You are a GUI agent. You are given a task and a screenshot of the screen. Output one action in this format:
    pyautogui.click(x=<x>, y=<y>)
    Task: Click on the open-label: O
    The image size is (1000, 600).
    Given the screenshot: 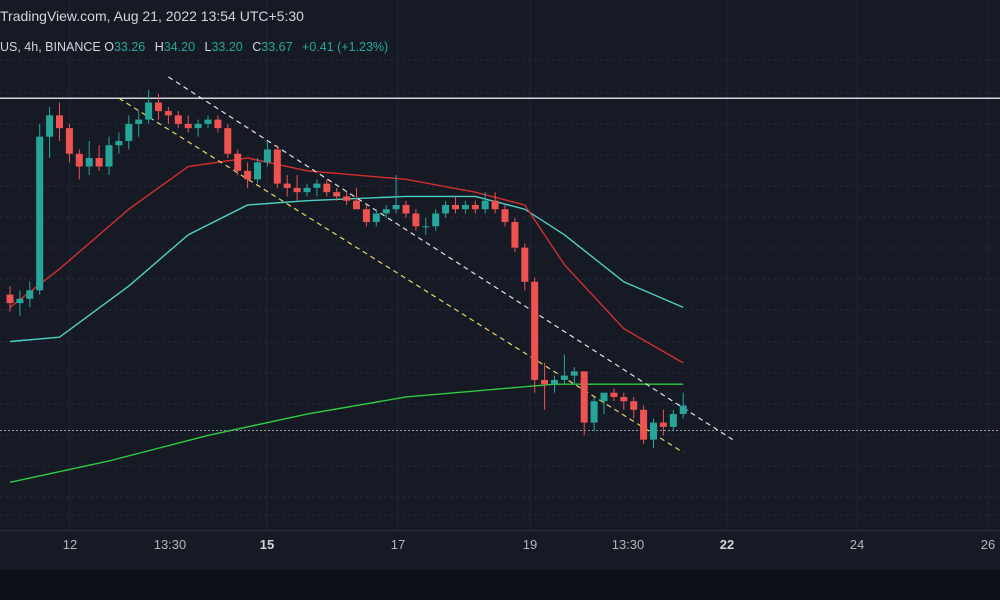 What is the action you would take?
    pyautogui.click(x=109, y=47)
    